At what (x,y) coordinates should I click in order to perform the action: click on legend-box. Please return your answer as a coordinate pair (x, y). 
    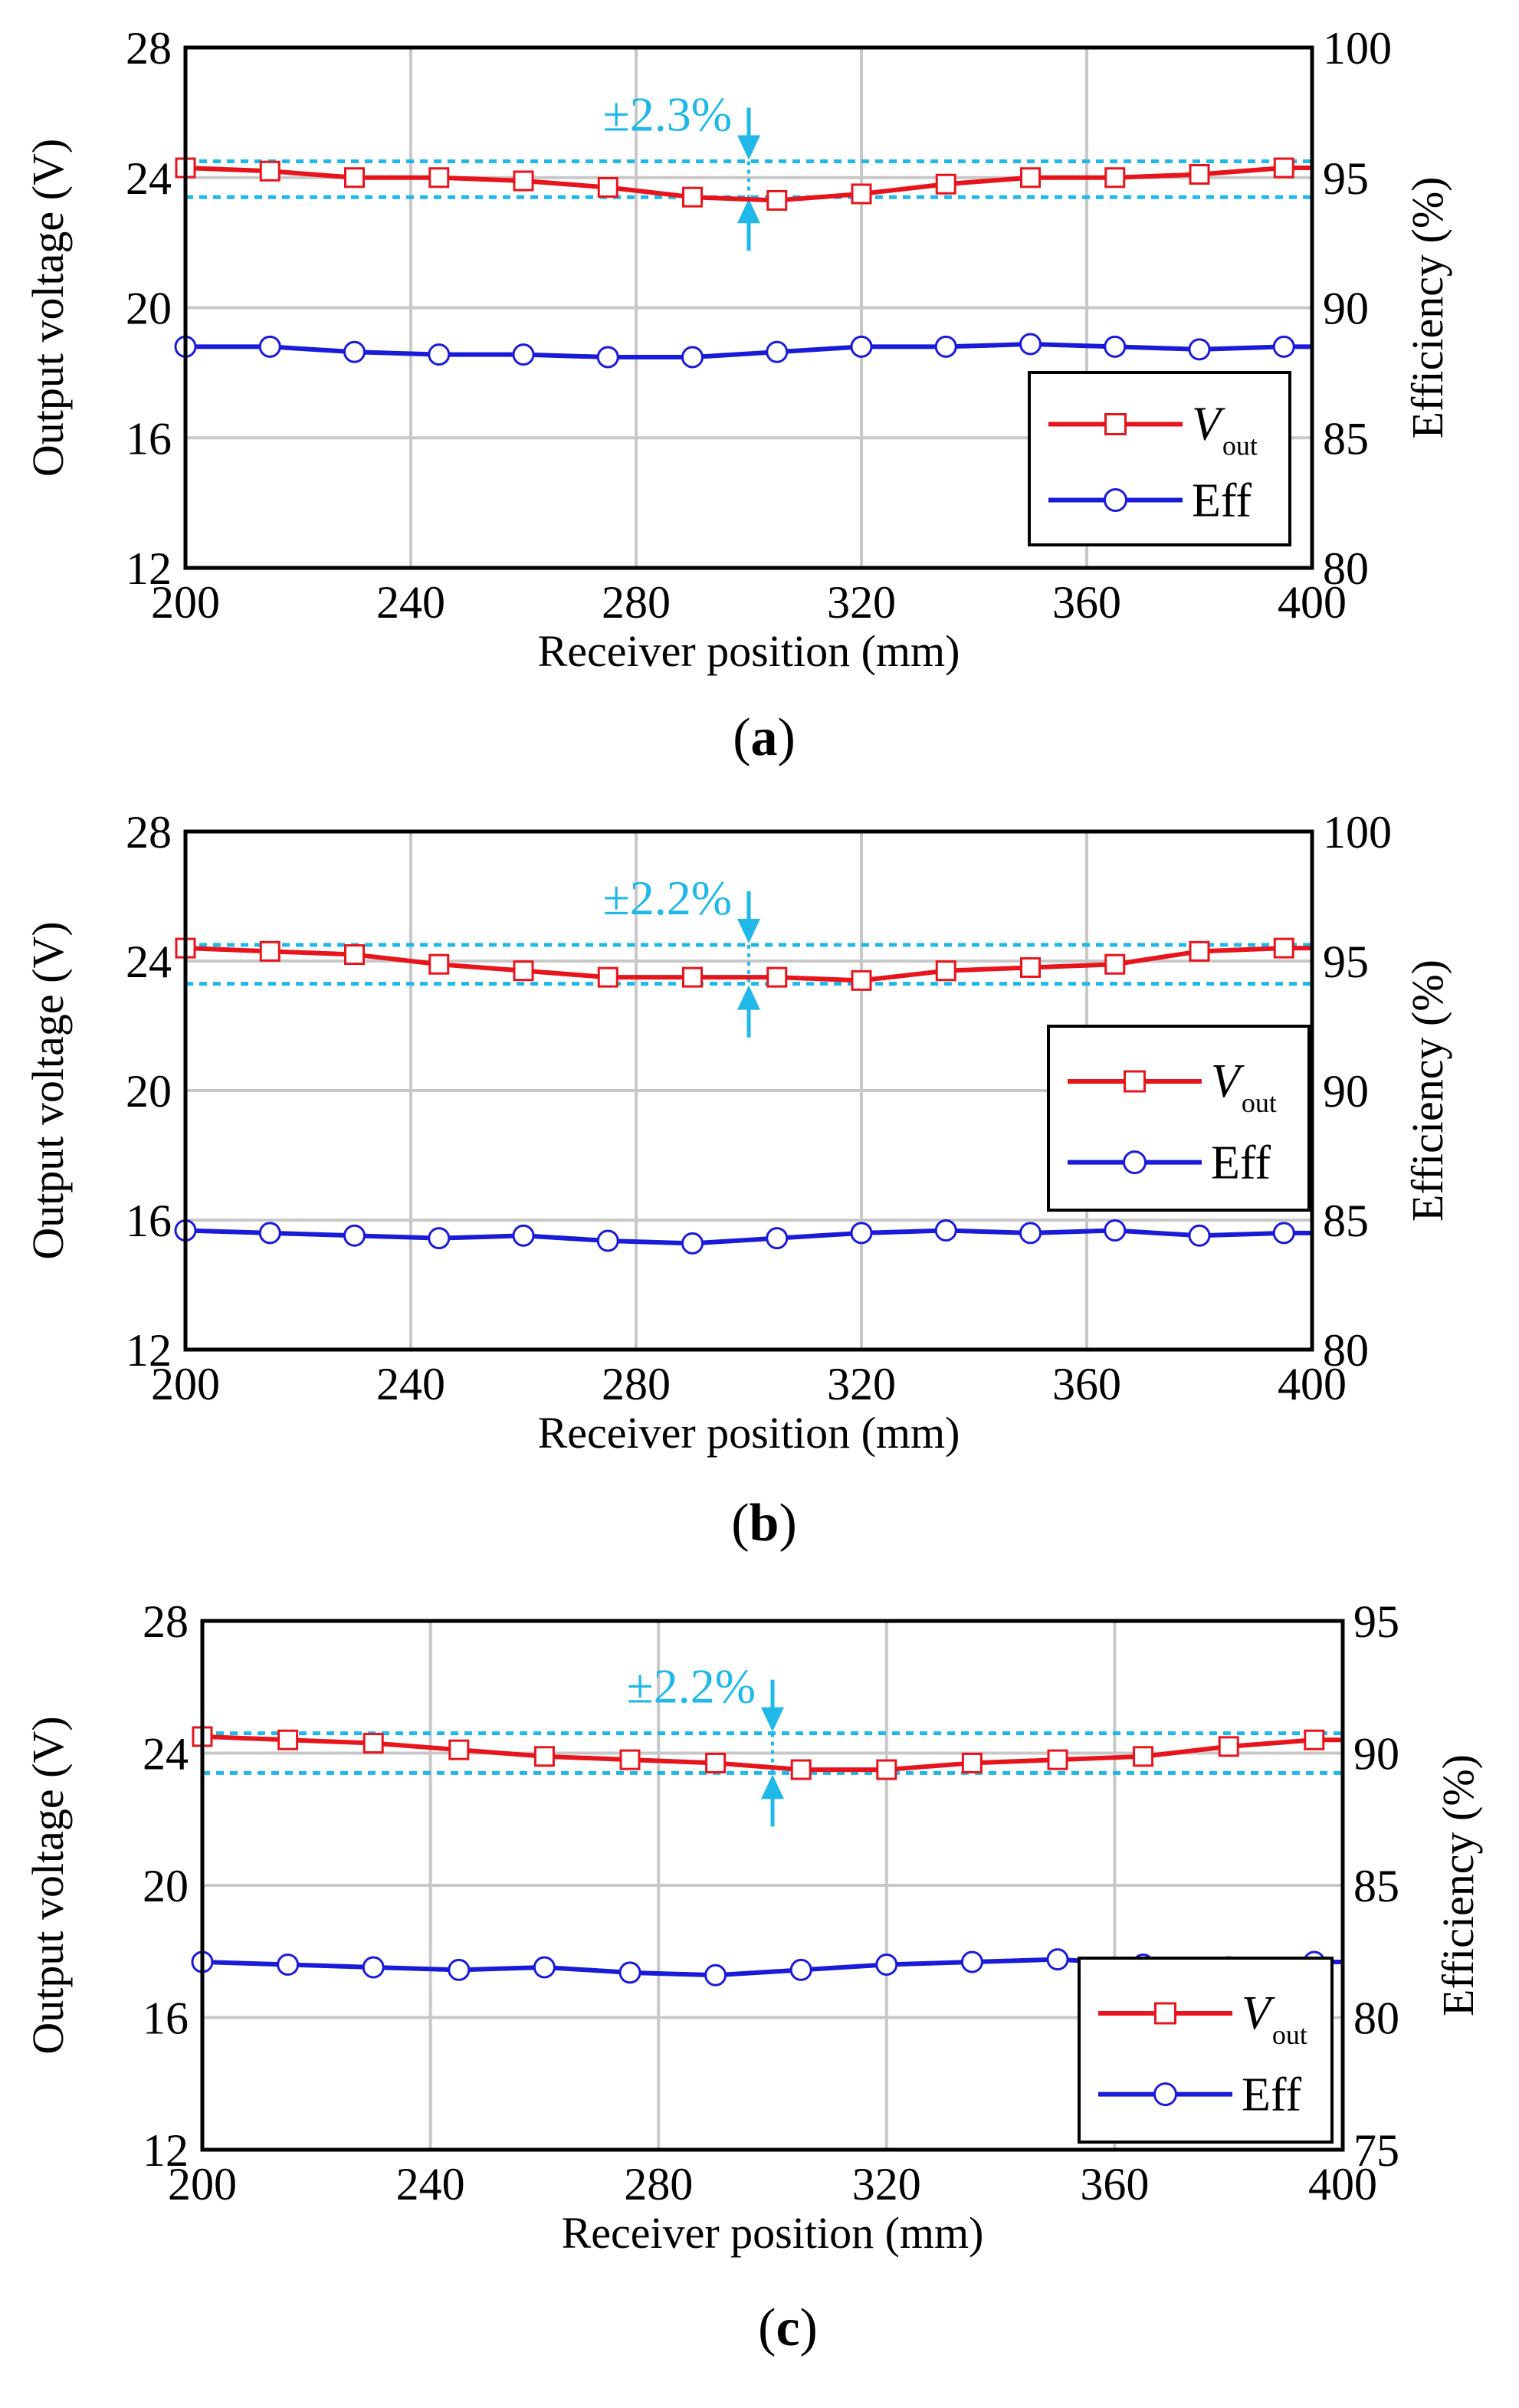
    Looking at the image, I should click on (1206, 2050).